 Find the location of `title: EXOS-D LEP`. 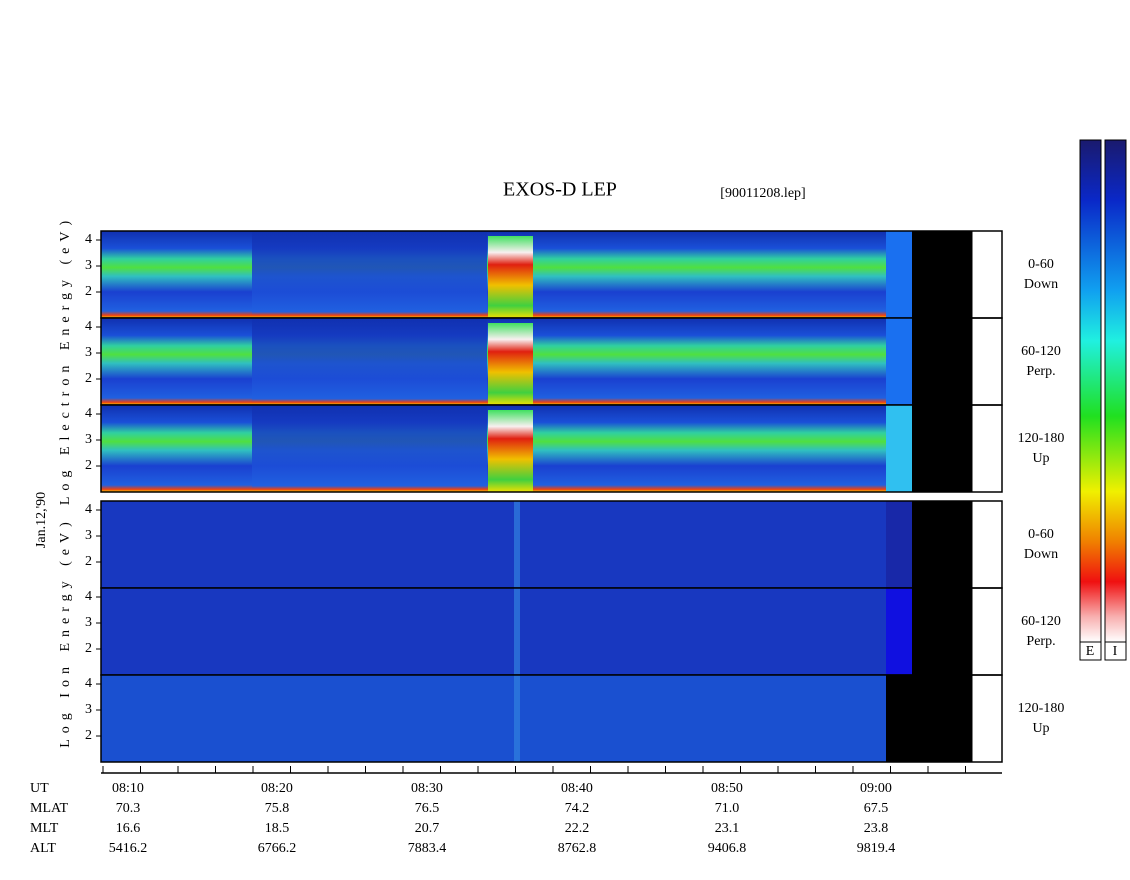

title: EXOS-D LEP is located at coordinates (560, 190).